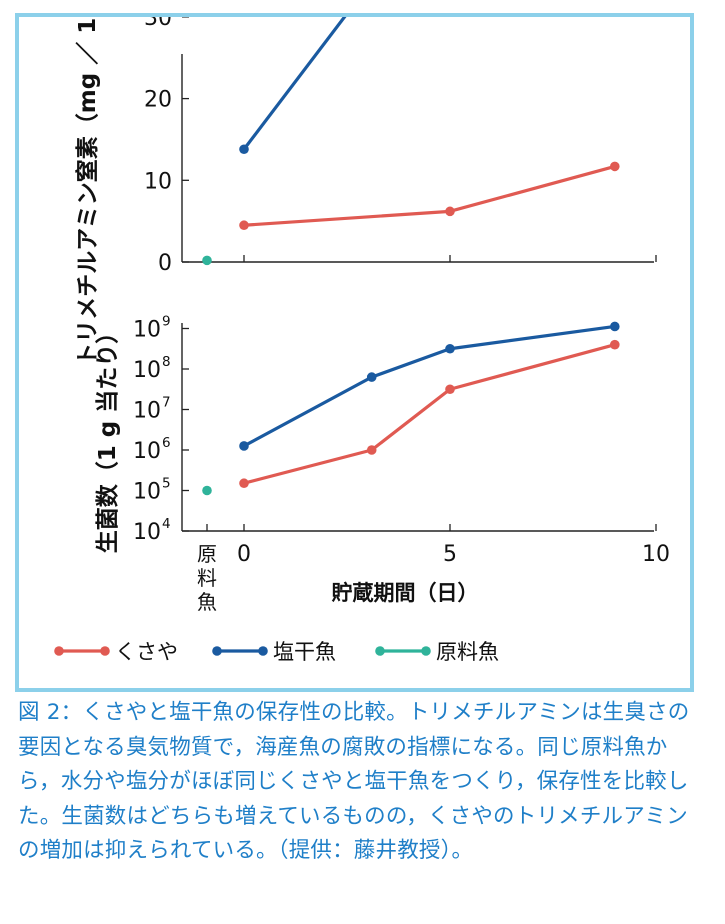 Image resolution: width=725 pixels, height=924 pixels. I want to click on bottom-line-kusaya, so click(429, 414).